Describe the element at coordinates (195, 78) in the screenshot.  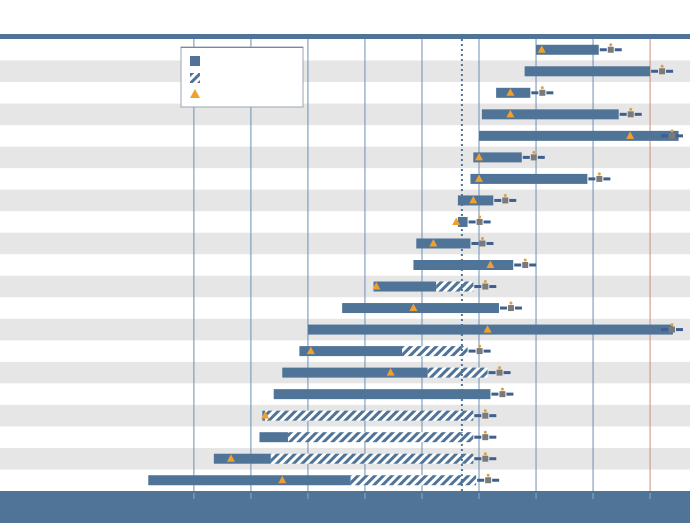
I see `legend-hatch-swatch` at that location.